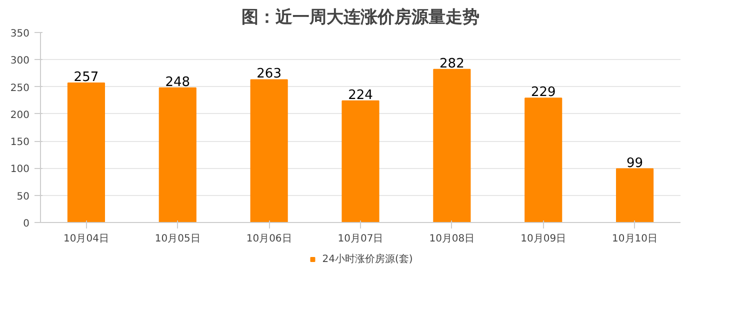 The image size is (740, 312). Describe the element at coordinates (177, 239) in the screenshot. I see `x-tick-label: 10月05日` at that location.